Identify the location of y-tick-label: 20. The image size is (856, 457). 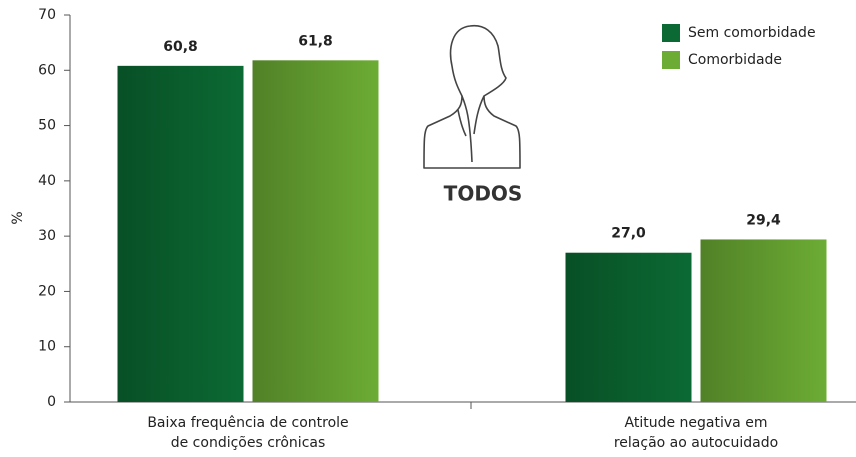
(47, 291).